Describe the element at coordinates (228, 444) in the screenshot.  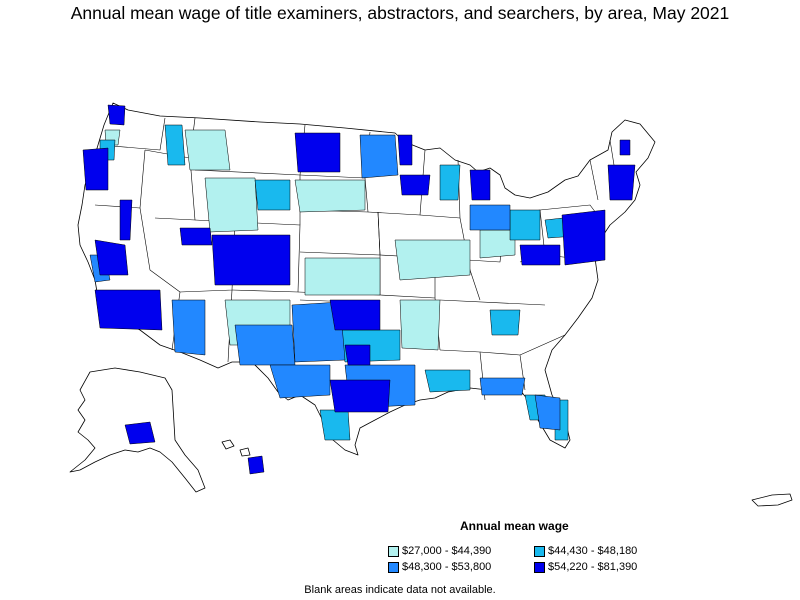
I see `hawaii-oahu` at that location.